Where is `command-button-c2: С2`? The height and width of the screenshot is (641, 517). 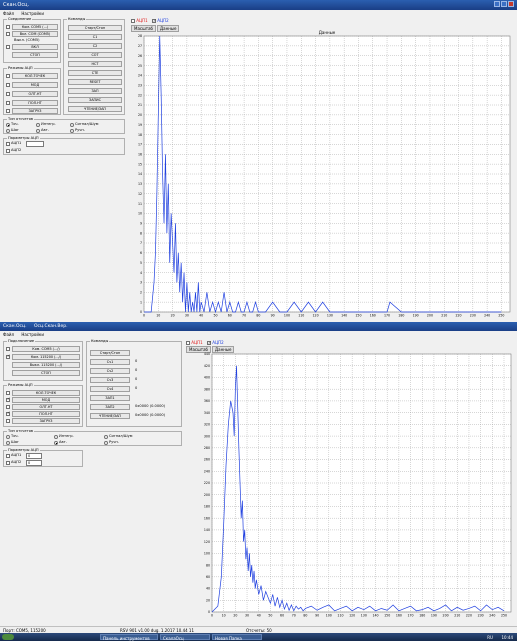
command-button-c2: С2 is located at coordinates (95, 46).